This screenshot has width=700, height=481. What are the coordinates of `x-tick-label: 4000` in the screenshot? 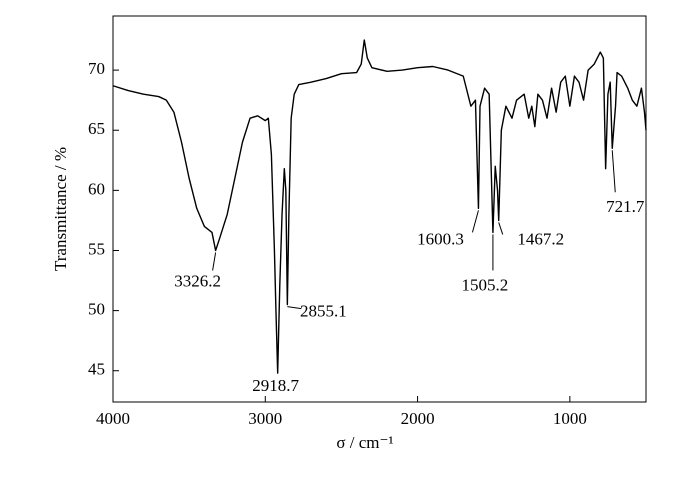 It's located at (113, 418).